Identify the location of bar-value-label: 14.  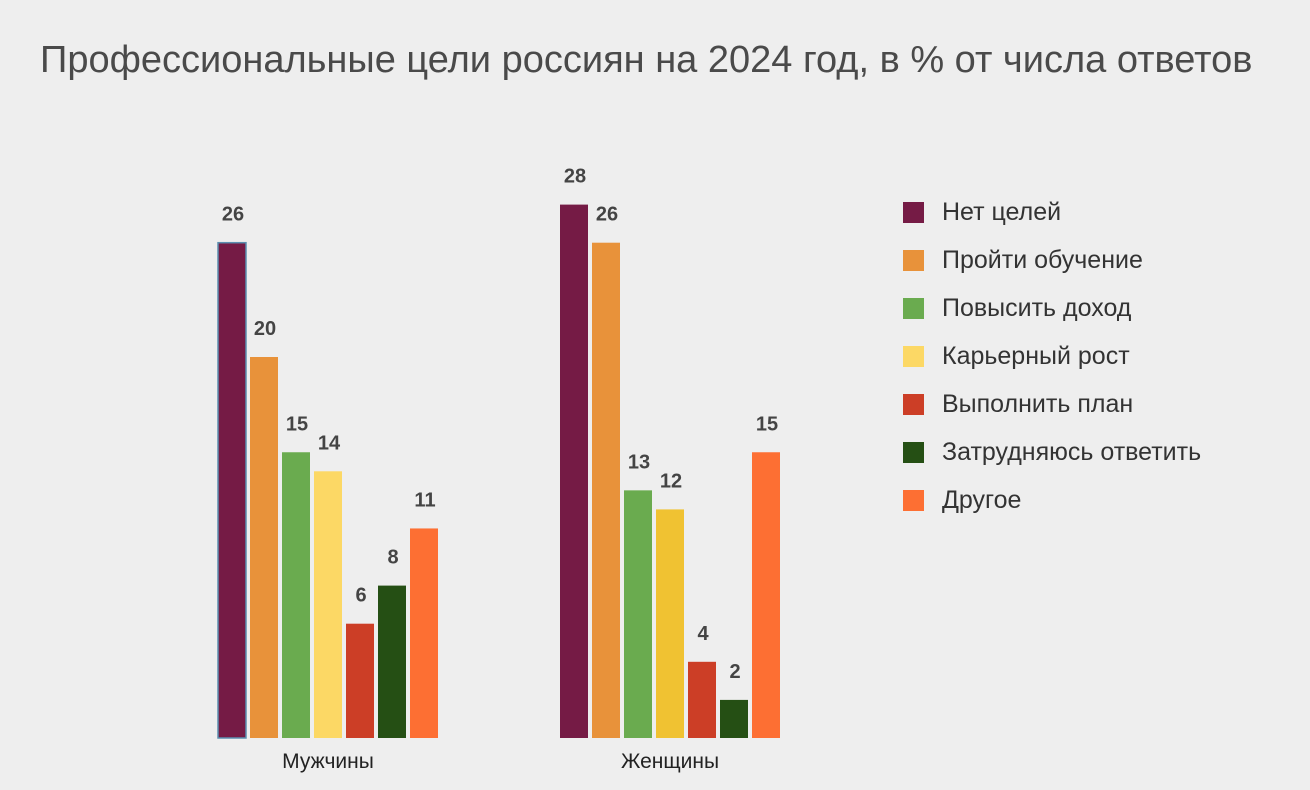
(329, 443).